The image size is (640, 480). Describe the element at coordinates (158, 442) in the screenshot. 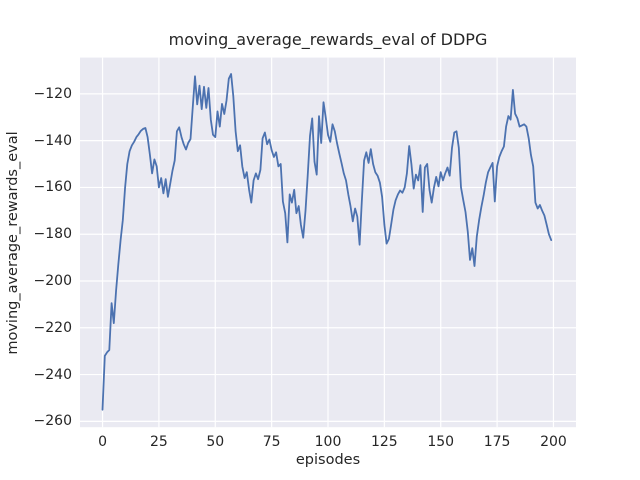

I see `x-tick-label: 25` at that location.